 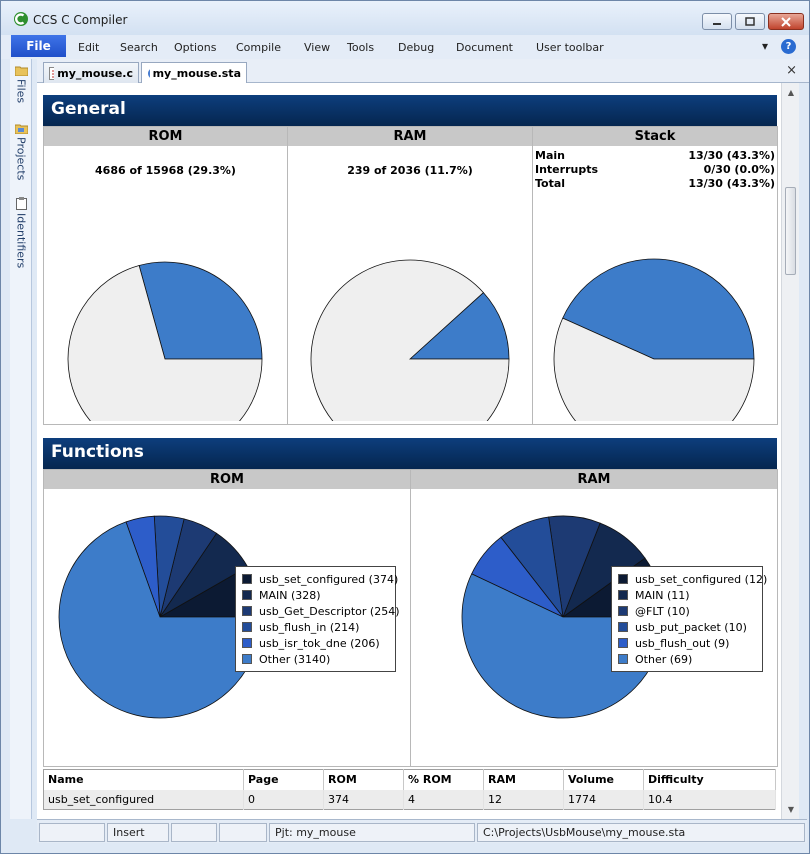 What do you see at coordinates (788, 46) in the screenshot?
I see `help-icon: ?` at bounding box center [788, 46].